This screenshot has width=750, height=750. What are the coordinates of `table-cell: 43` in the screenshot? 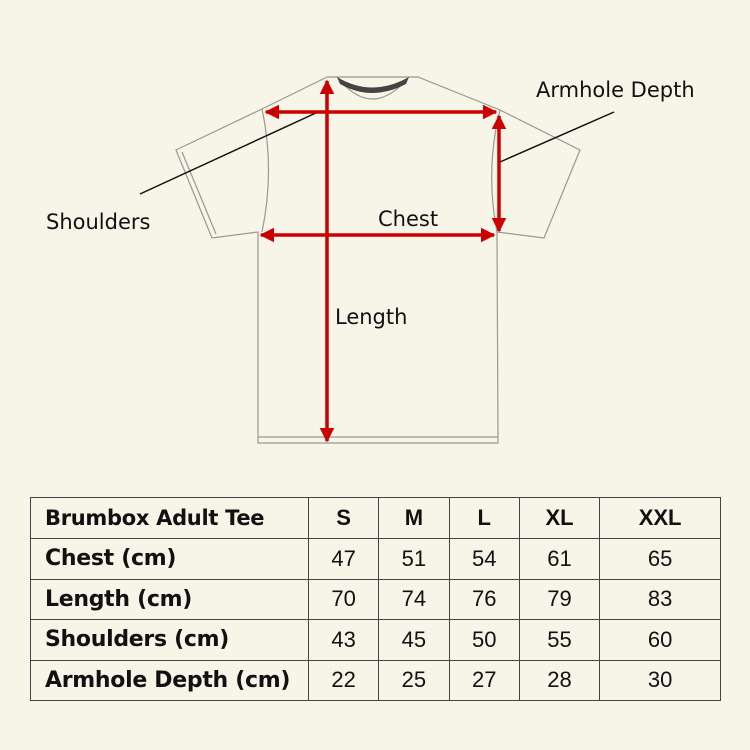 It's located at (343, 640).